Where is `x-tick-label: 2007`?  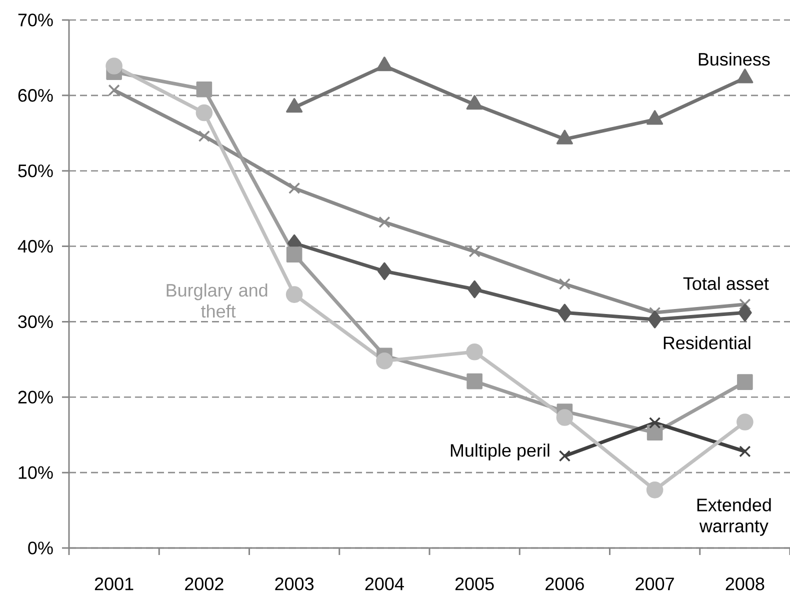 x-tick-label: 2007 is located at coordinates (655, 584).